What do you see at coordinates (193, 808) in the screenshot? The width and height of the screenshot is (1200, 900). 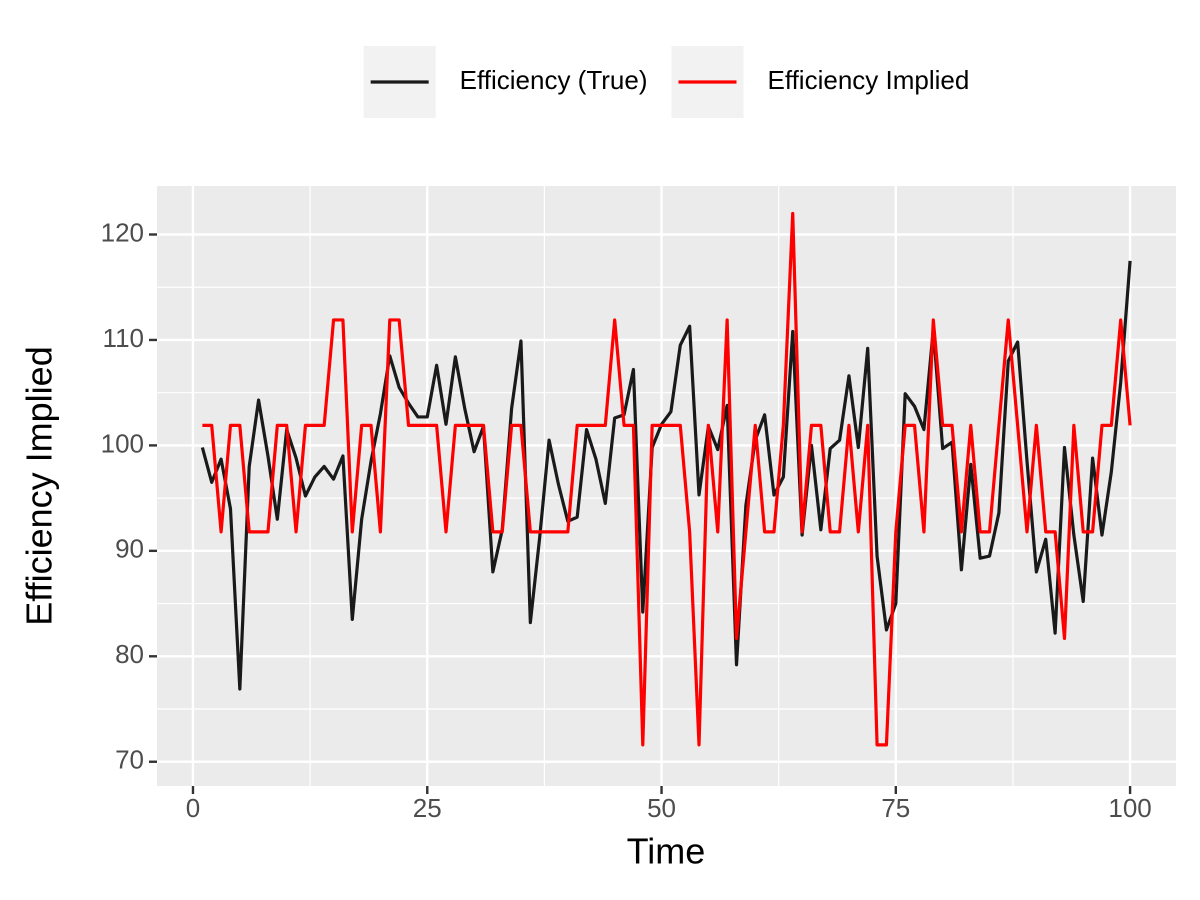 I see `x-tick-label: 0` at bounding box center [193, 808].